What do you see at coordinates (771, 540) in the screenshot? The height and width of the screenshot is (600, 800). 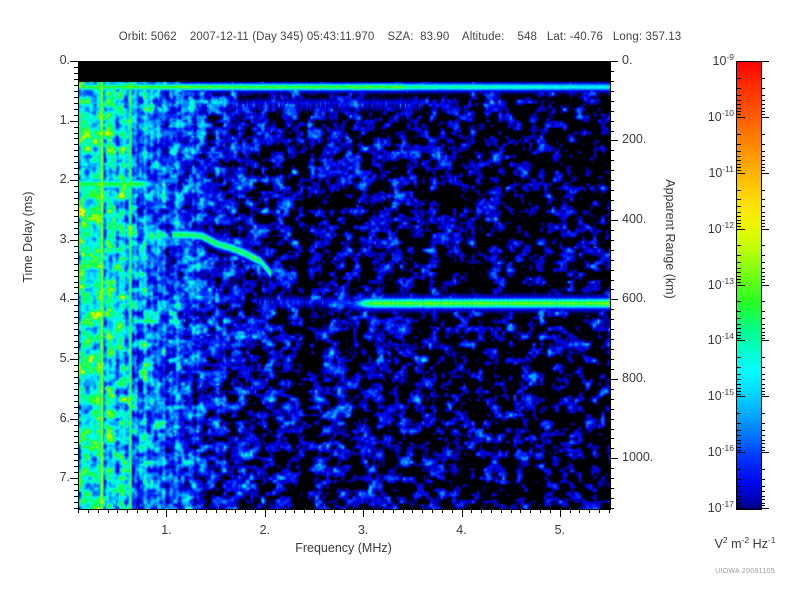 I see `colorbar-unit-hz-exp: -1` at bounding box center [771, 540].